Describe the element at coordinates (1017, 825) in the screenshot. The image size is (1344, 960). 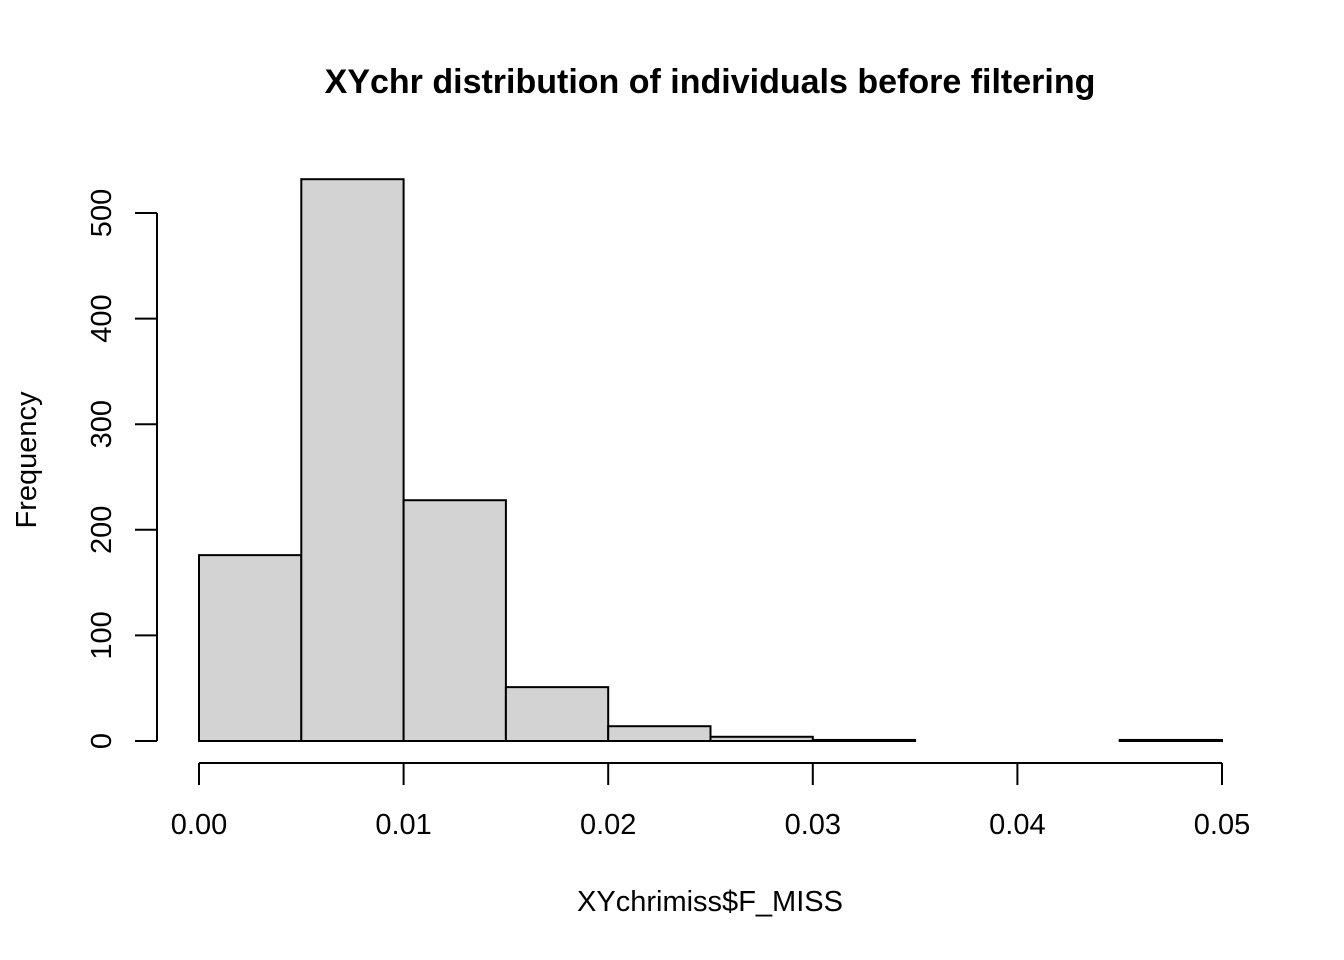
I see `x-tick-label: 0.04` at that location.